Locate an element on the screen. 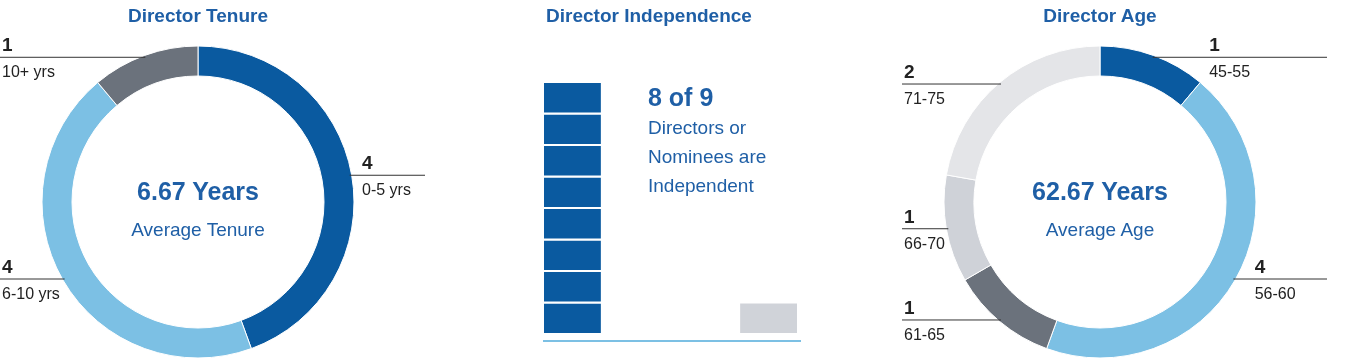 The width and height of the screenshot is (1354, 362). text: Average Tenure is located at coordinates (198, 229).